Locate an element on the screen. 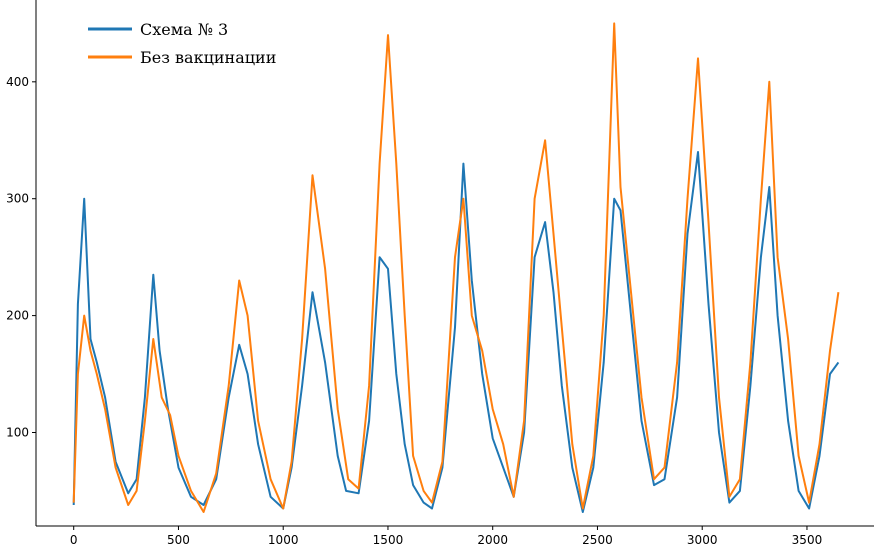 The image size is (874, 551). x-tick-label: 1000 is located at coordinates (283, 540).